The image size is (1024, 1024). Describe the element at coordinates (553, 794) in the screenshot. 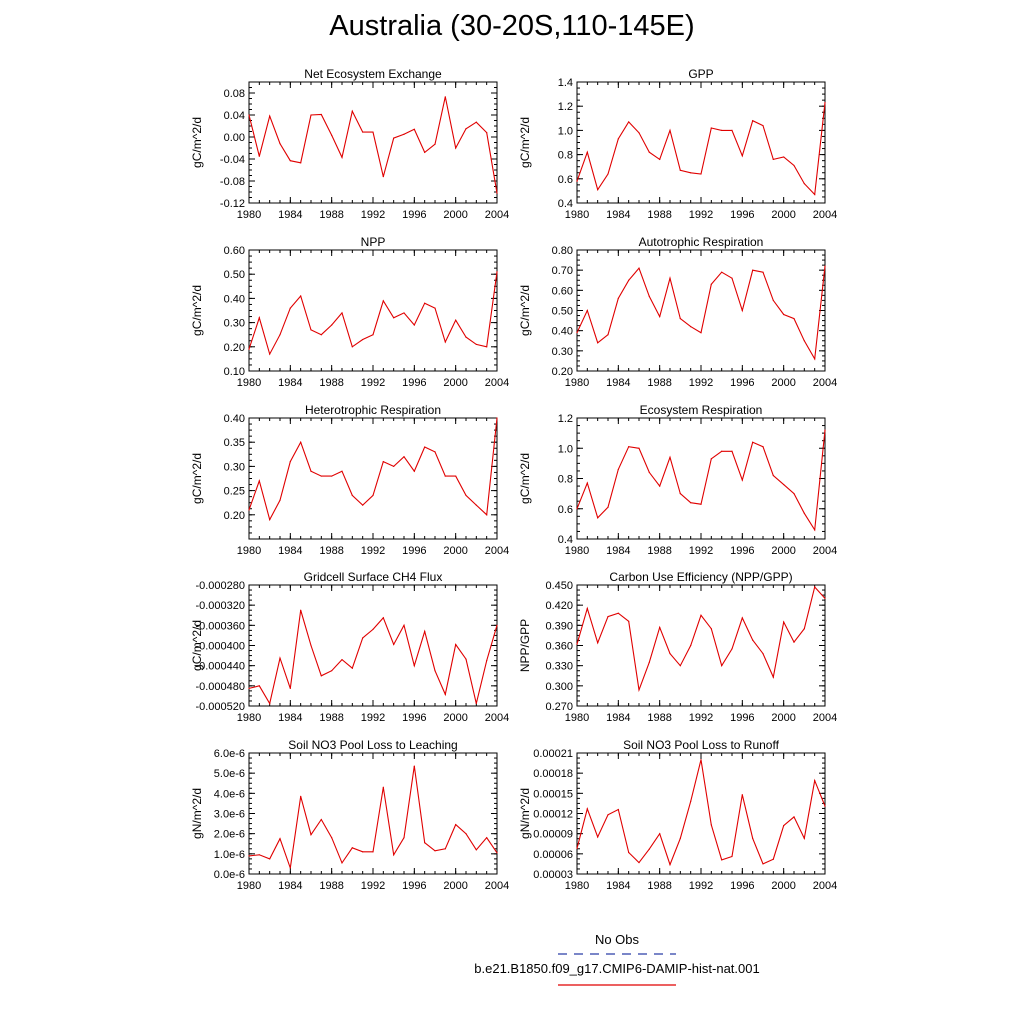

I see `y-tick-label: 0.00015` at that location.